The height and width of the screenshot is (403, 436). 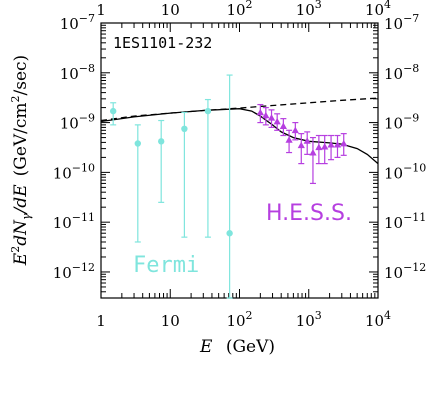 I want to click on x-axis-title-symbol: E, so click(x=206, y=347).